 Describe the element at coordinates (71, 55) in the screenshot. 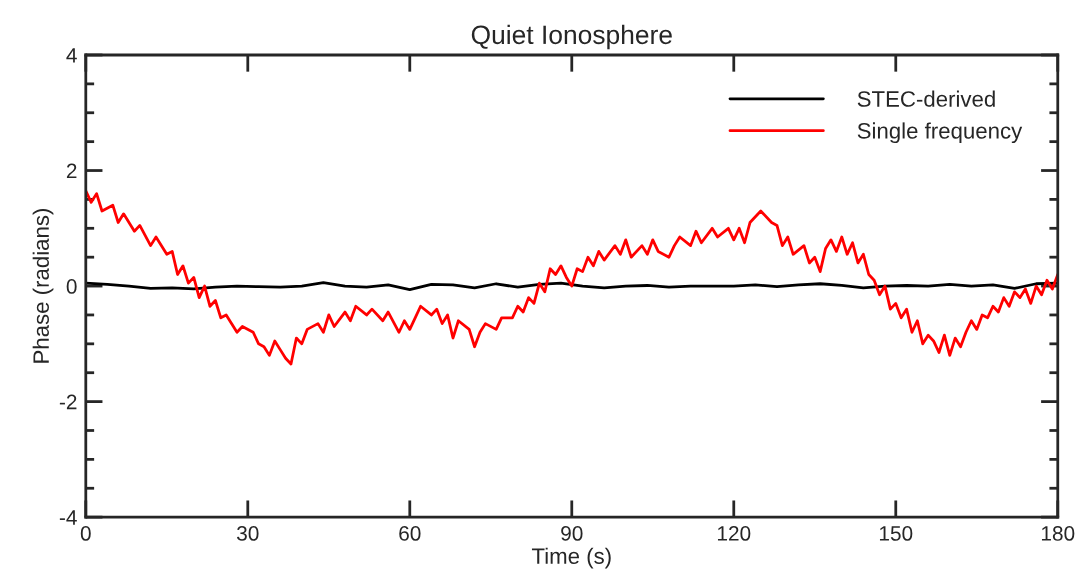

I see `y-tick-label: 4` at that location.